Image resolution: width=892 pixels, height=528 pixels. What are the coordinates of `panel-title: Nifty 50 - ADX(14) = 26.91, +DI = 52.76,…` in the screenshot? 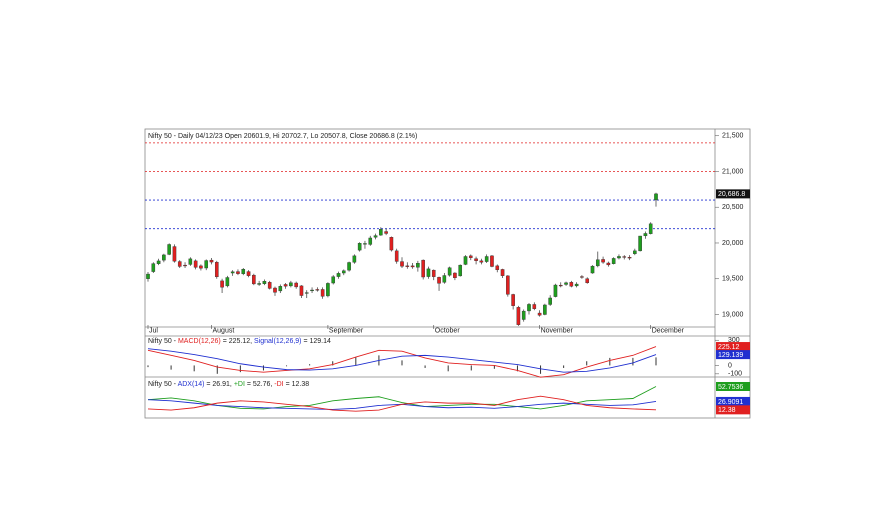 It's located at (228, 384).